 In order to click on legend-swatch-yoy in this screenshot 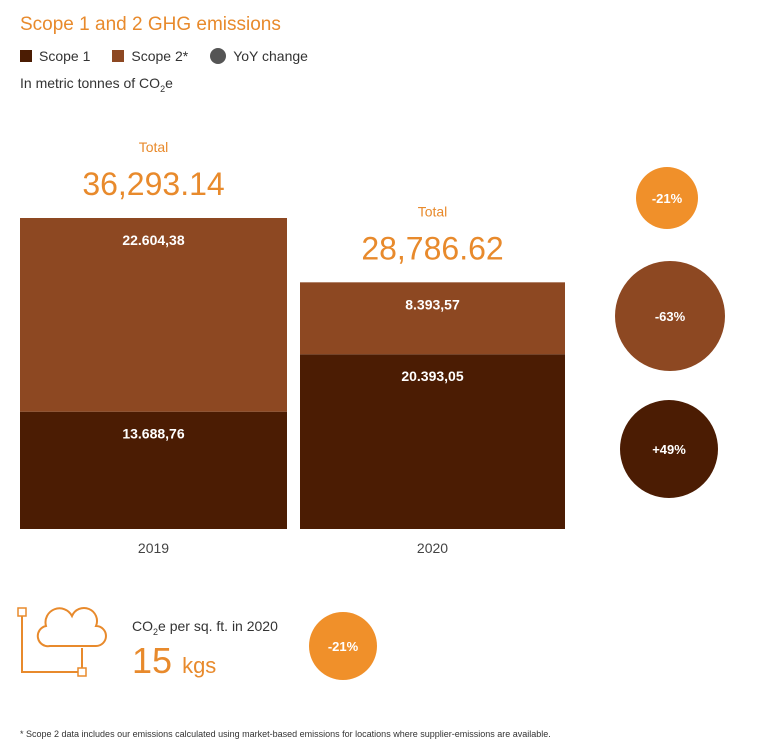, I will do `click(218, 56)`.